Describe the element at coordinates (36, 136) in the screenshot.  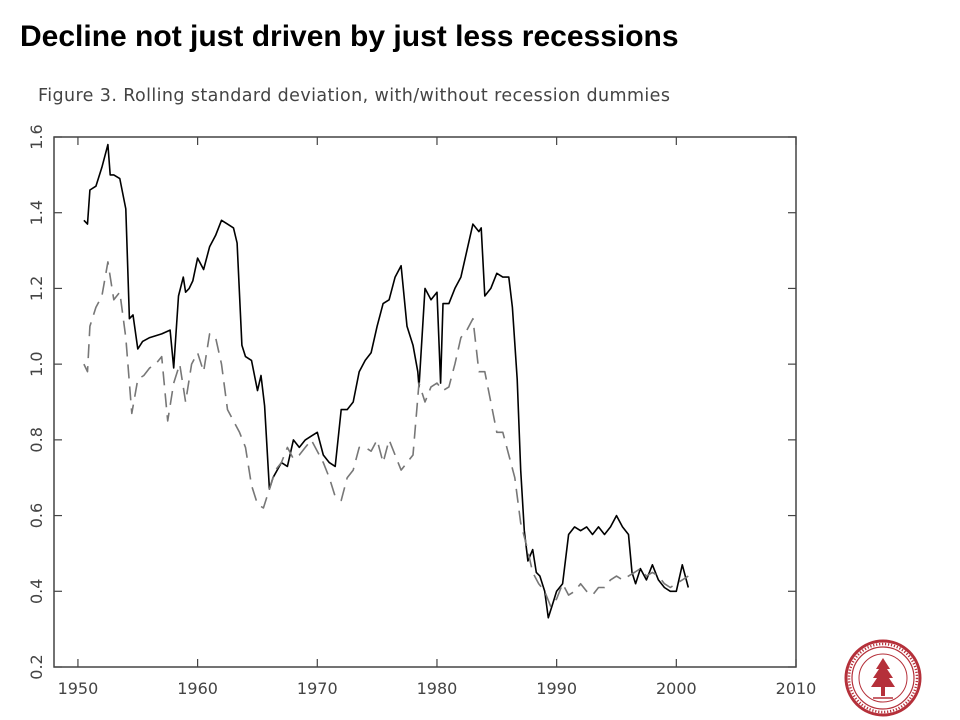
I see `y-tick-label: 1.6` at that location.